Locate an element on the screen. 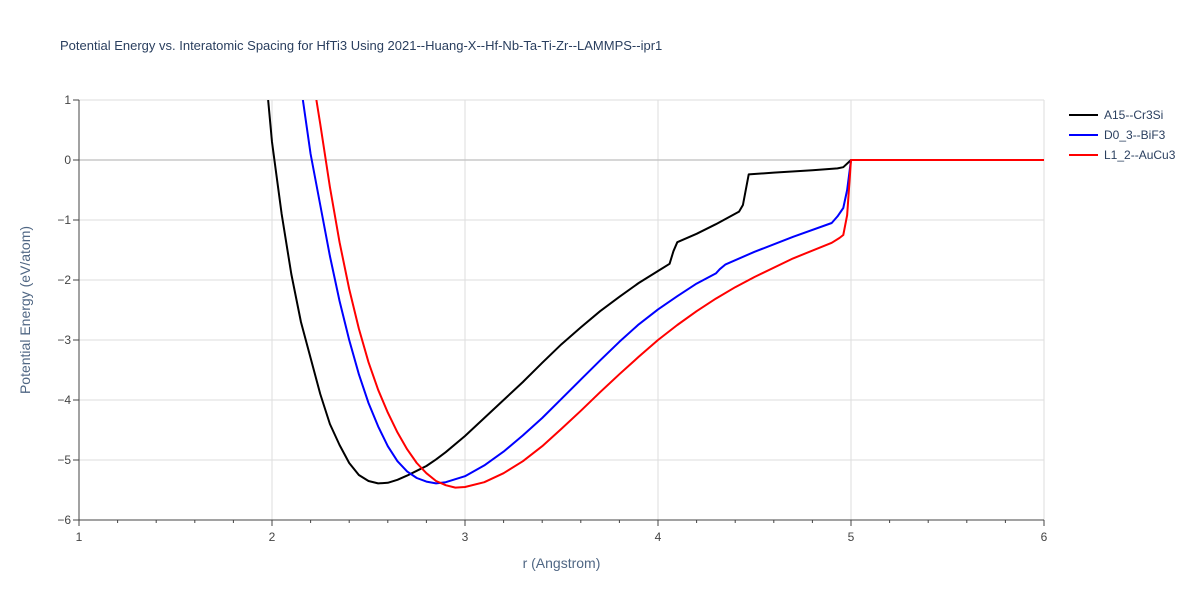 The image size is (1200, 600). legend-entry-label: D0_3--BiF3 is located at coordinates (1135, 135).